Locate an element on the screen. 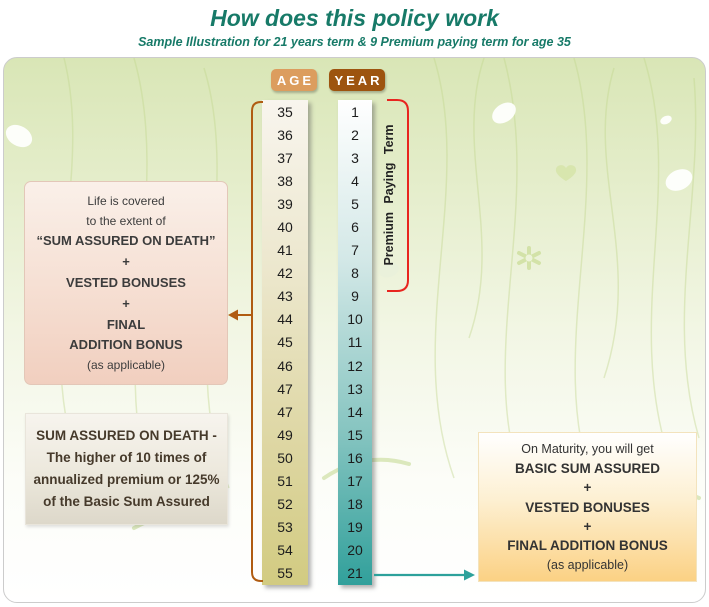  year-cell: 14 is located at coordinates (355, 411).